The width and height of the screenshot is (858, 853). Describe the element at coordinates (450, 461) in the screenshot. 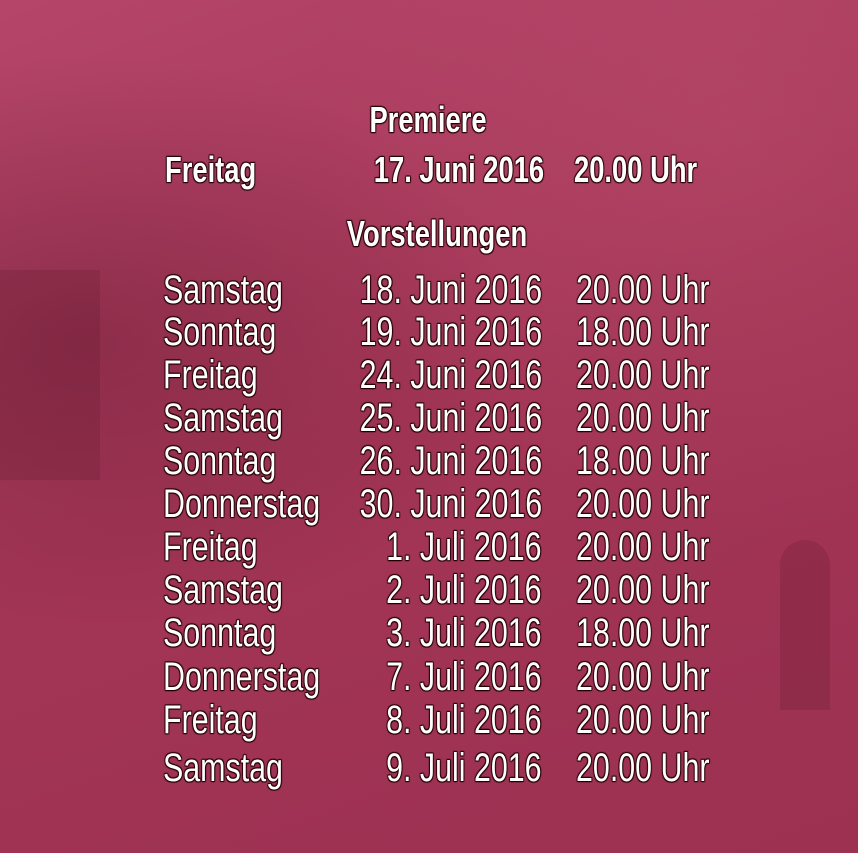

I see `performance-date: 26. Juni 2016` at that location.